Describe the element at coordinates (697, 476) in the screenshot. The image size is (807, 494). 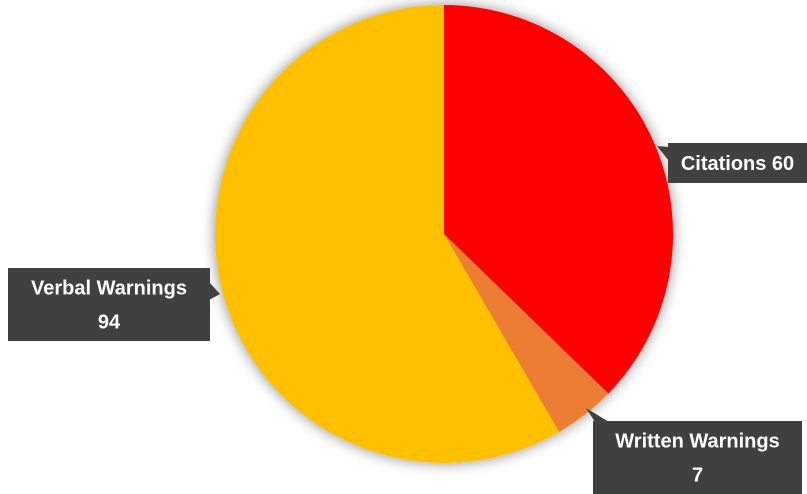
I see `data-label-value: 7` at that location.